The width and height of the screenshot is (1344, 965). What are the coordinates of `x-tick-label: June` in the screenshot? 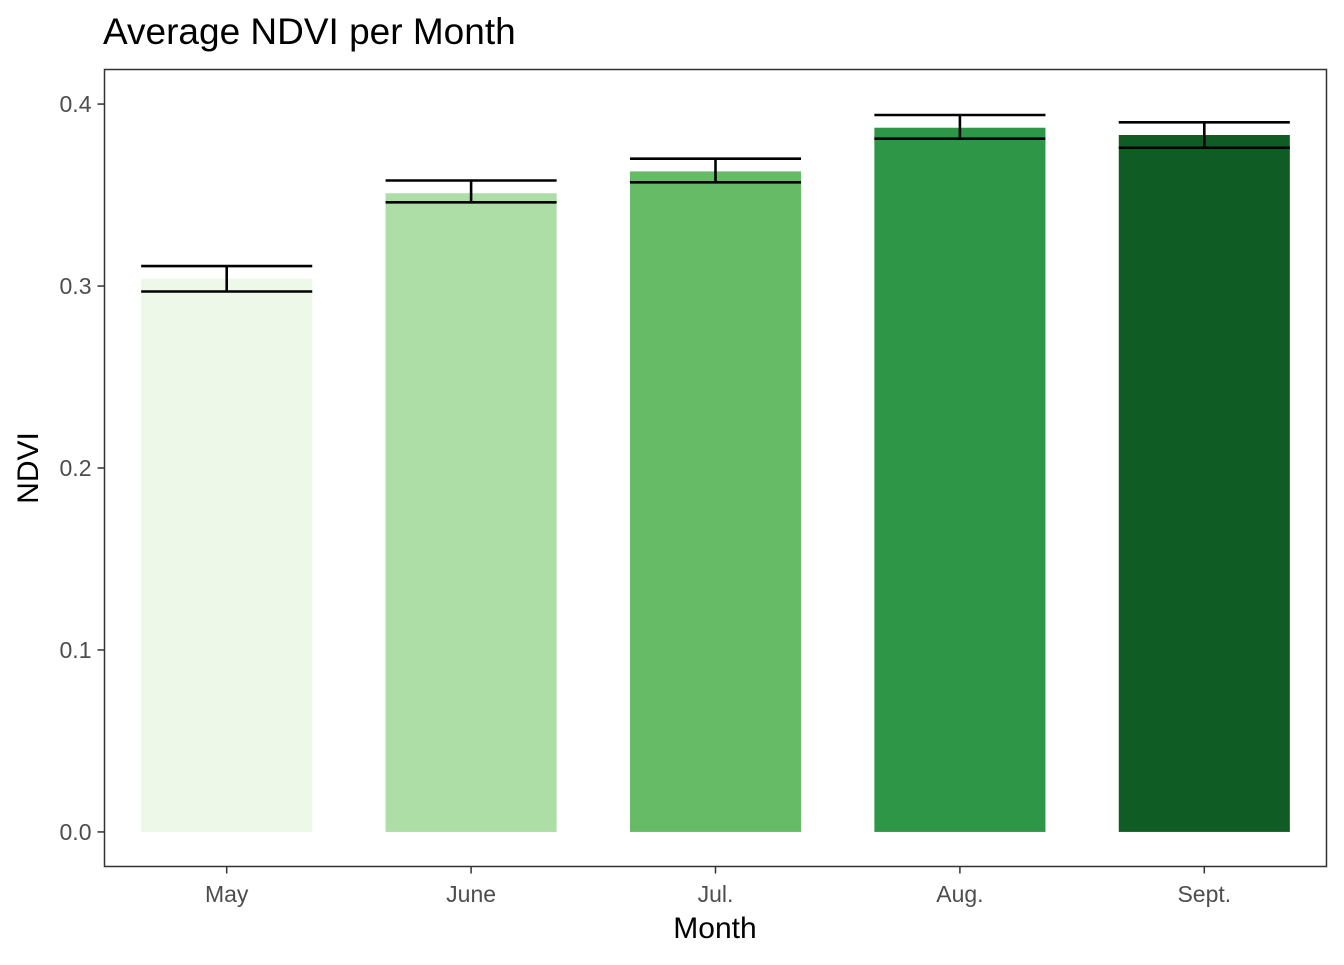 It's located at (471, 894).